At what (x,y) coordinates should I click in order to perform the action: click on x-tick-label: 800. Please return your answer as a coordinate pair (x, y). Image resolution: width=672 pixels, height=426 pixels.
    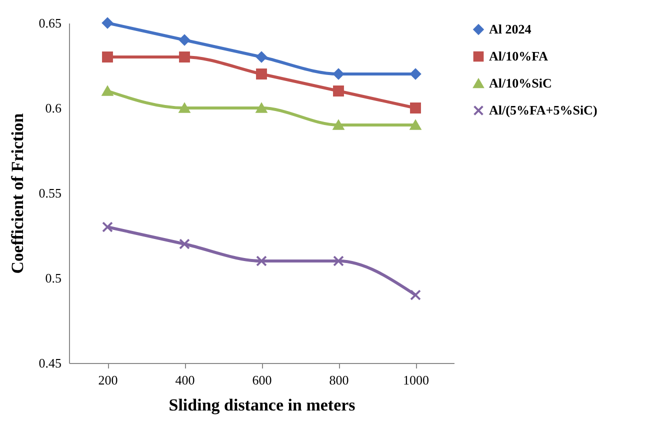
    Looking at the image, I should click on (339, 380).